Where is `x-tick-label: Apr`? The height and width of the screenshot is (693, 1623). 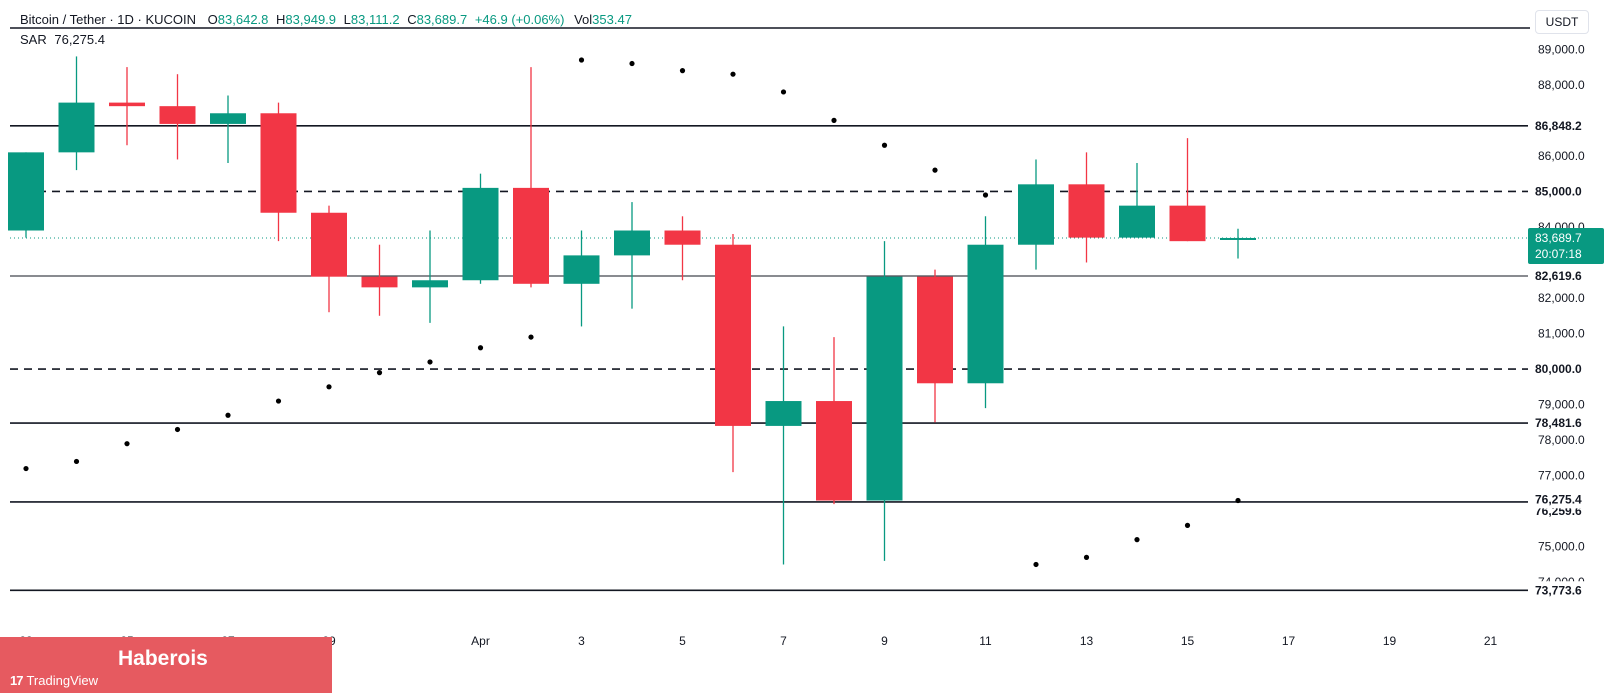 x-tick-label: Apr is located at coordinates (480, 641).